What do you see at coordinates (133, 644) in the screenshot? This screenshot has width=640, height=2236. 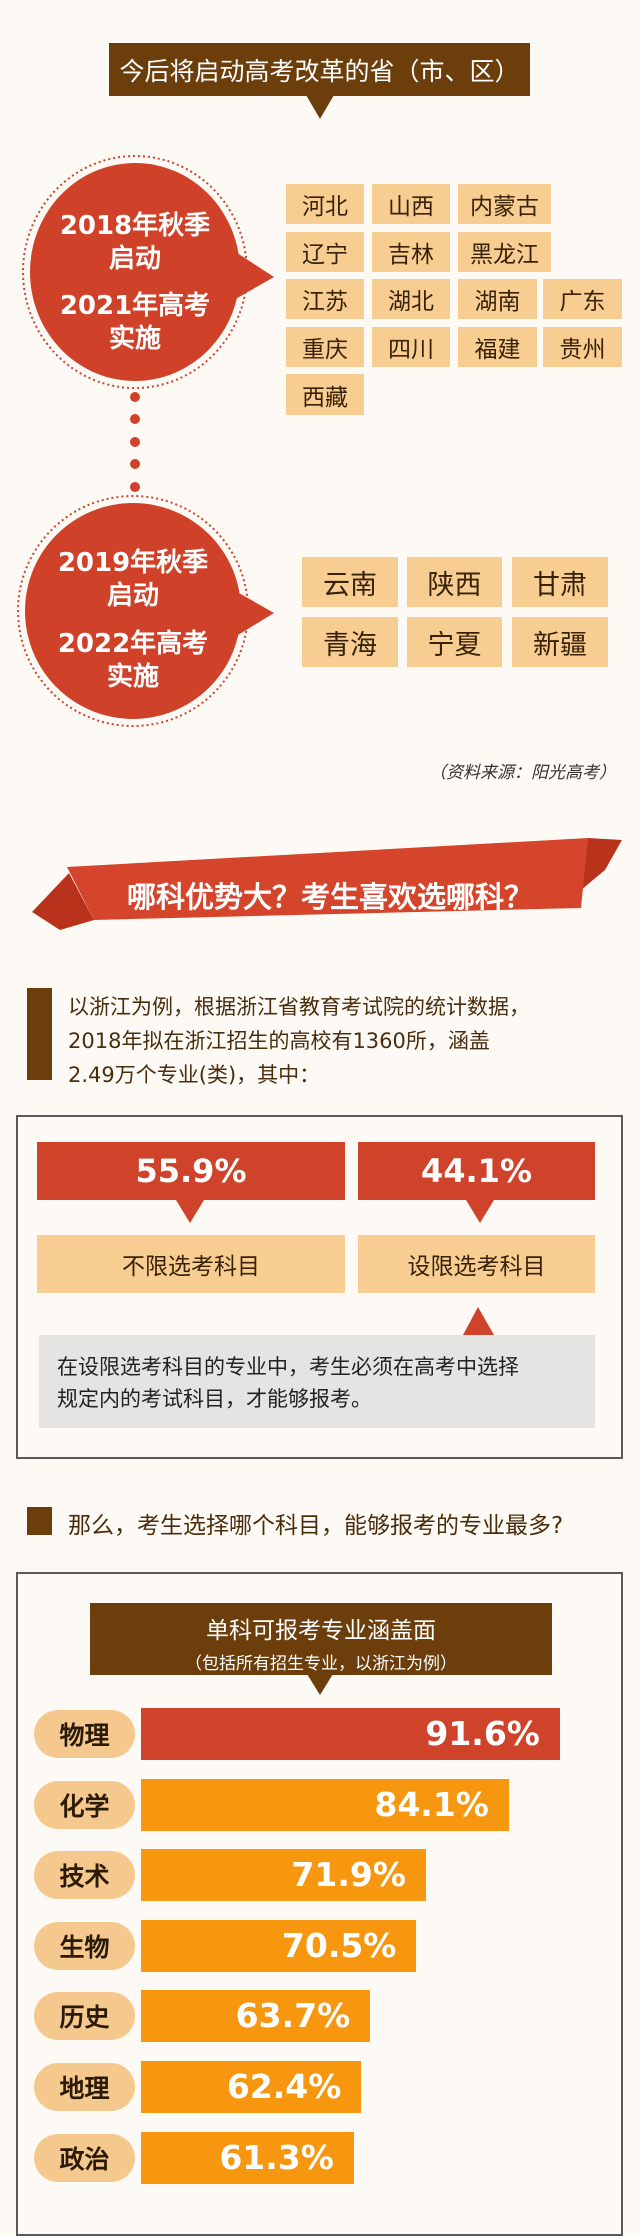 I see `group2-line: 2022年高考` at bounding box center [133, 644].